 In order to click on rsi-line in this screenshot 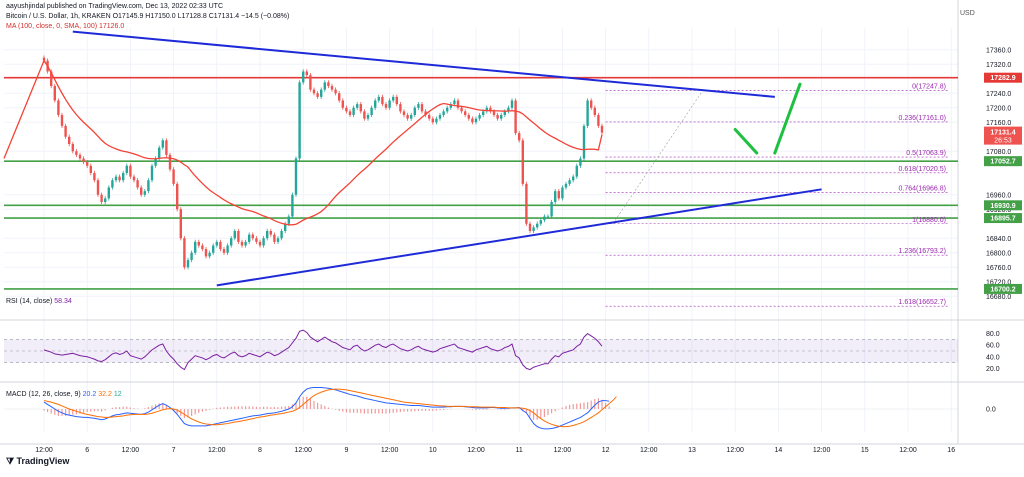, I will do `click(323, 350)`.